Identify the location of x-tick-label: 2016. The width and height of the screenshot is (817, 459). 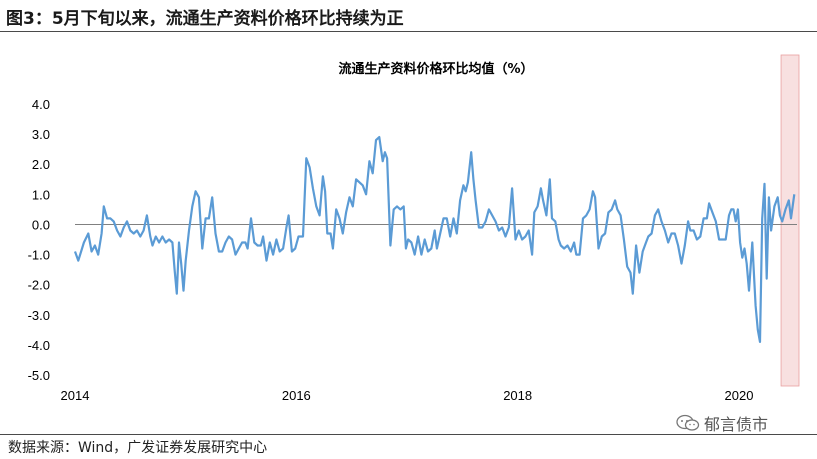
(296, 395).